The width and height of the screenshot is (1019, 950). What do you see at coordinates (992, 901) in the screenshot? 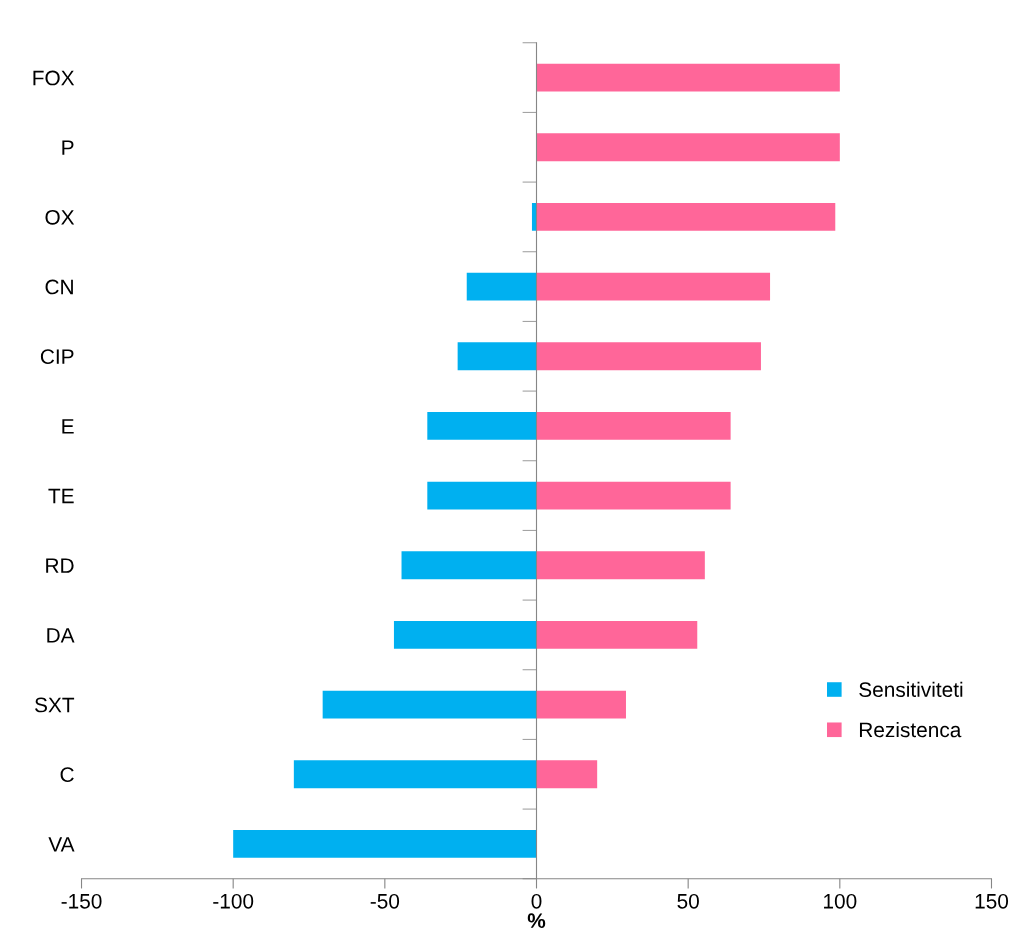
I see `x-tick-label: 150` at bounding box center [992, 901].